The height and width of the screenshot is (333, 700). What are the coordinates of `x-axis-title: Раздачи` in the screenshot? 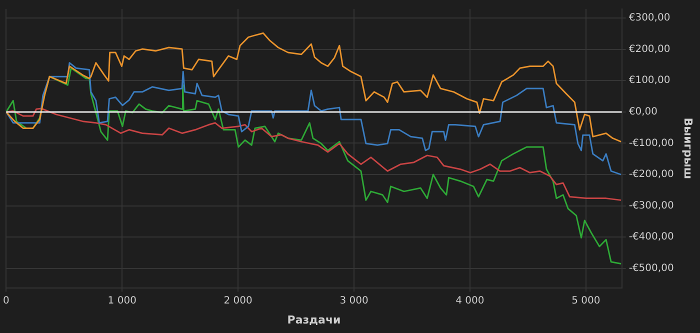 It's located at (314, 319).